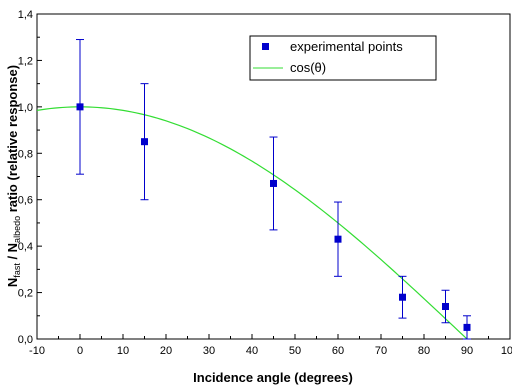  What do you see at coordinates (308, 67) in the screenshot?
I see `legend-label-curve: cos(θ)` at bounding box center [308, 67].